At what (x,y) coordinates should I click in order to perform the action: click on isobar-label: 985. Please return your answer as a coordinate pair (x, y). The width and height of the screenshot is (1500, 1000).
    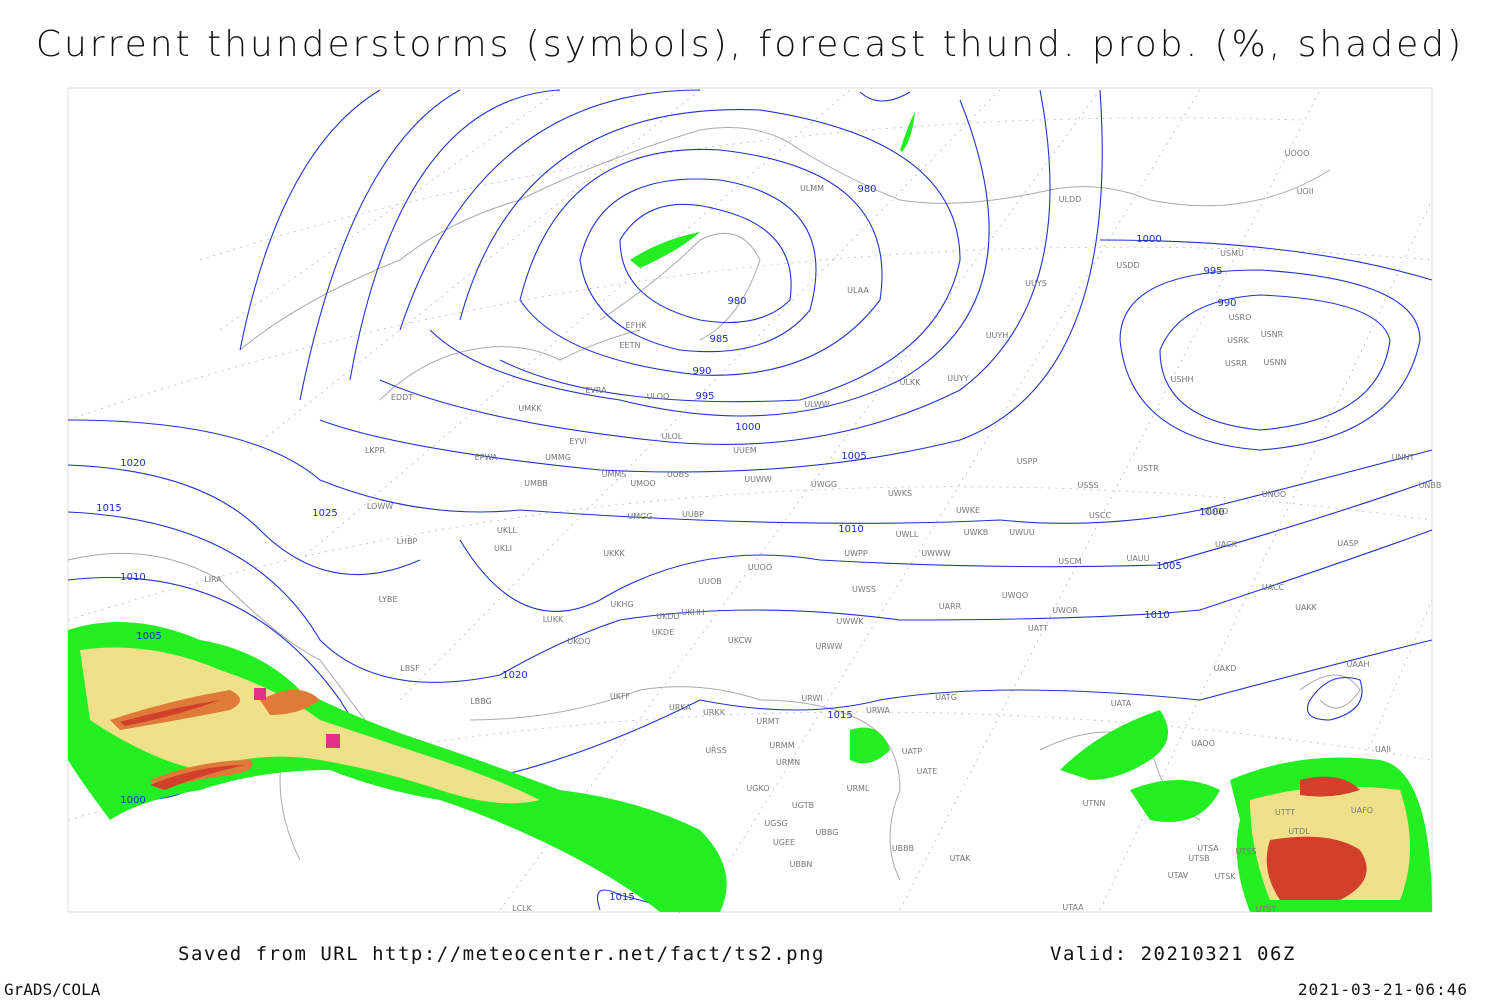
    Looking at the image, I should click on (718, 339).